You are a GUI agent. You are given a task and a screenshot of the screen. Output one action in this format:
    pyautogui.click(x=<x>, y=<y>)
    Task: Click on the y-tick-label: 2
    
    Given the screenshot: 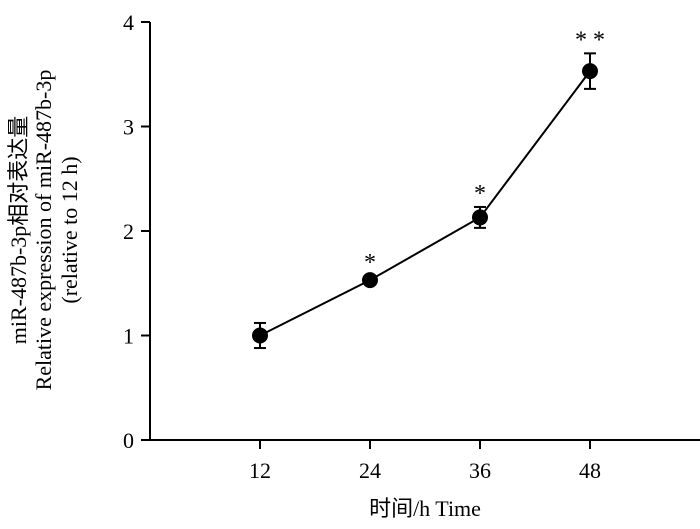 What is the action you would take?
    pyautogui.click(x=128, y=231)
    